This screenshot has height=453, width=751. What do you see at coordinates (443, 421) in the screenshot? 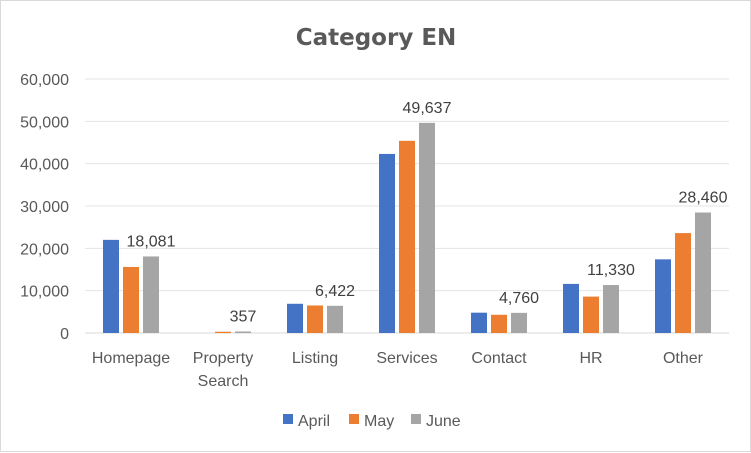
I see `legend-label: June` at bounding box center [443, 421].